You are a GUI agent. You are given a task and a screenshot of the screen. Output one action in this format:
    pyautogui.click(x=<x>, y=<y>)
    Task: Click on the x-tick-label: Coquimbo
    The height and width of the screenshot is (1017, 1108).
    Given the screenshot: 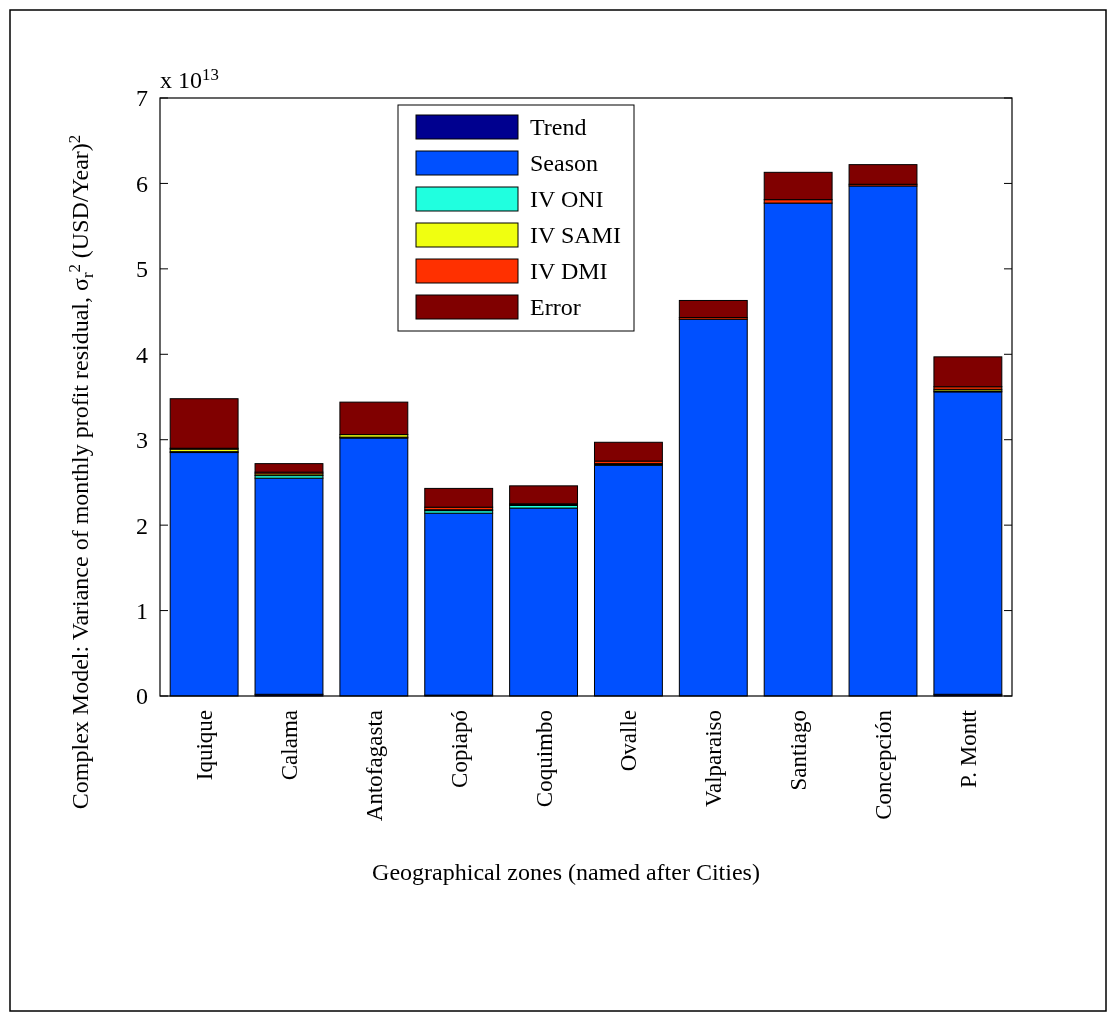 What is the action you would take?
    pyautogui.click(x=544, y=759)
    